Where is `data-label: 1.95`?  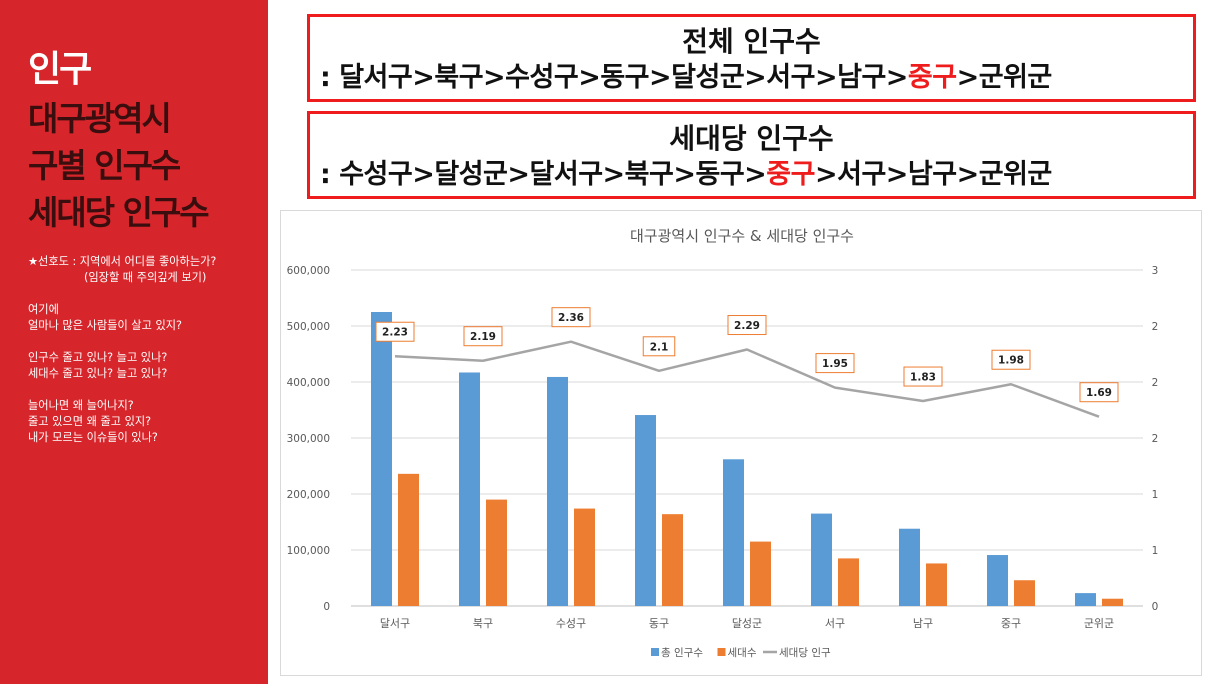
data-label: 1.95 is located at coordinates (835, 364).